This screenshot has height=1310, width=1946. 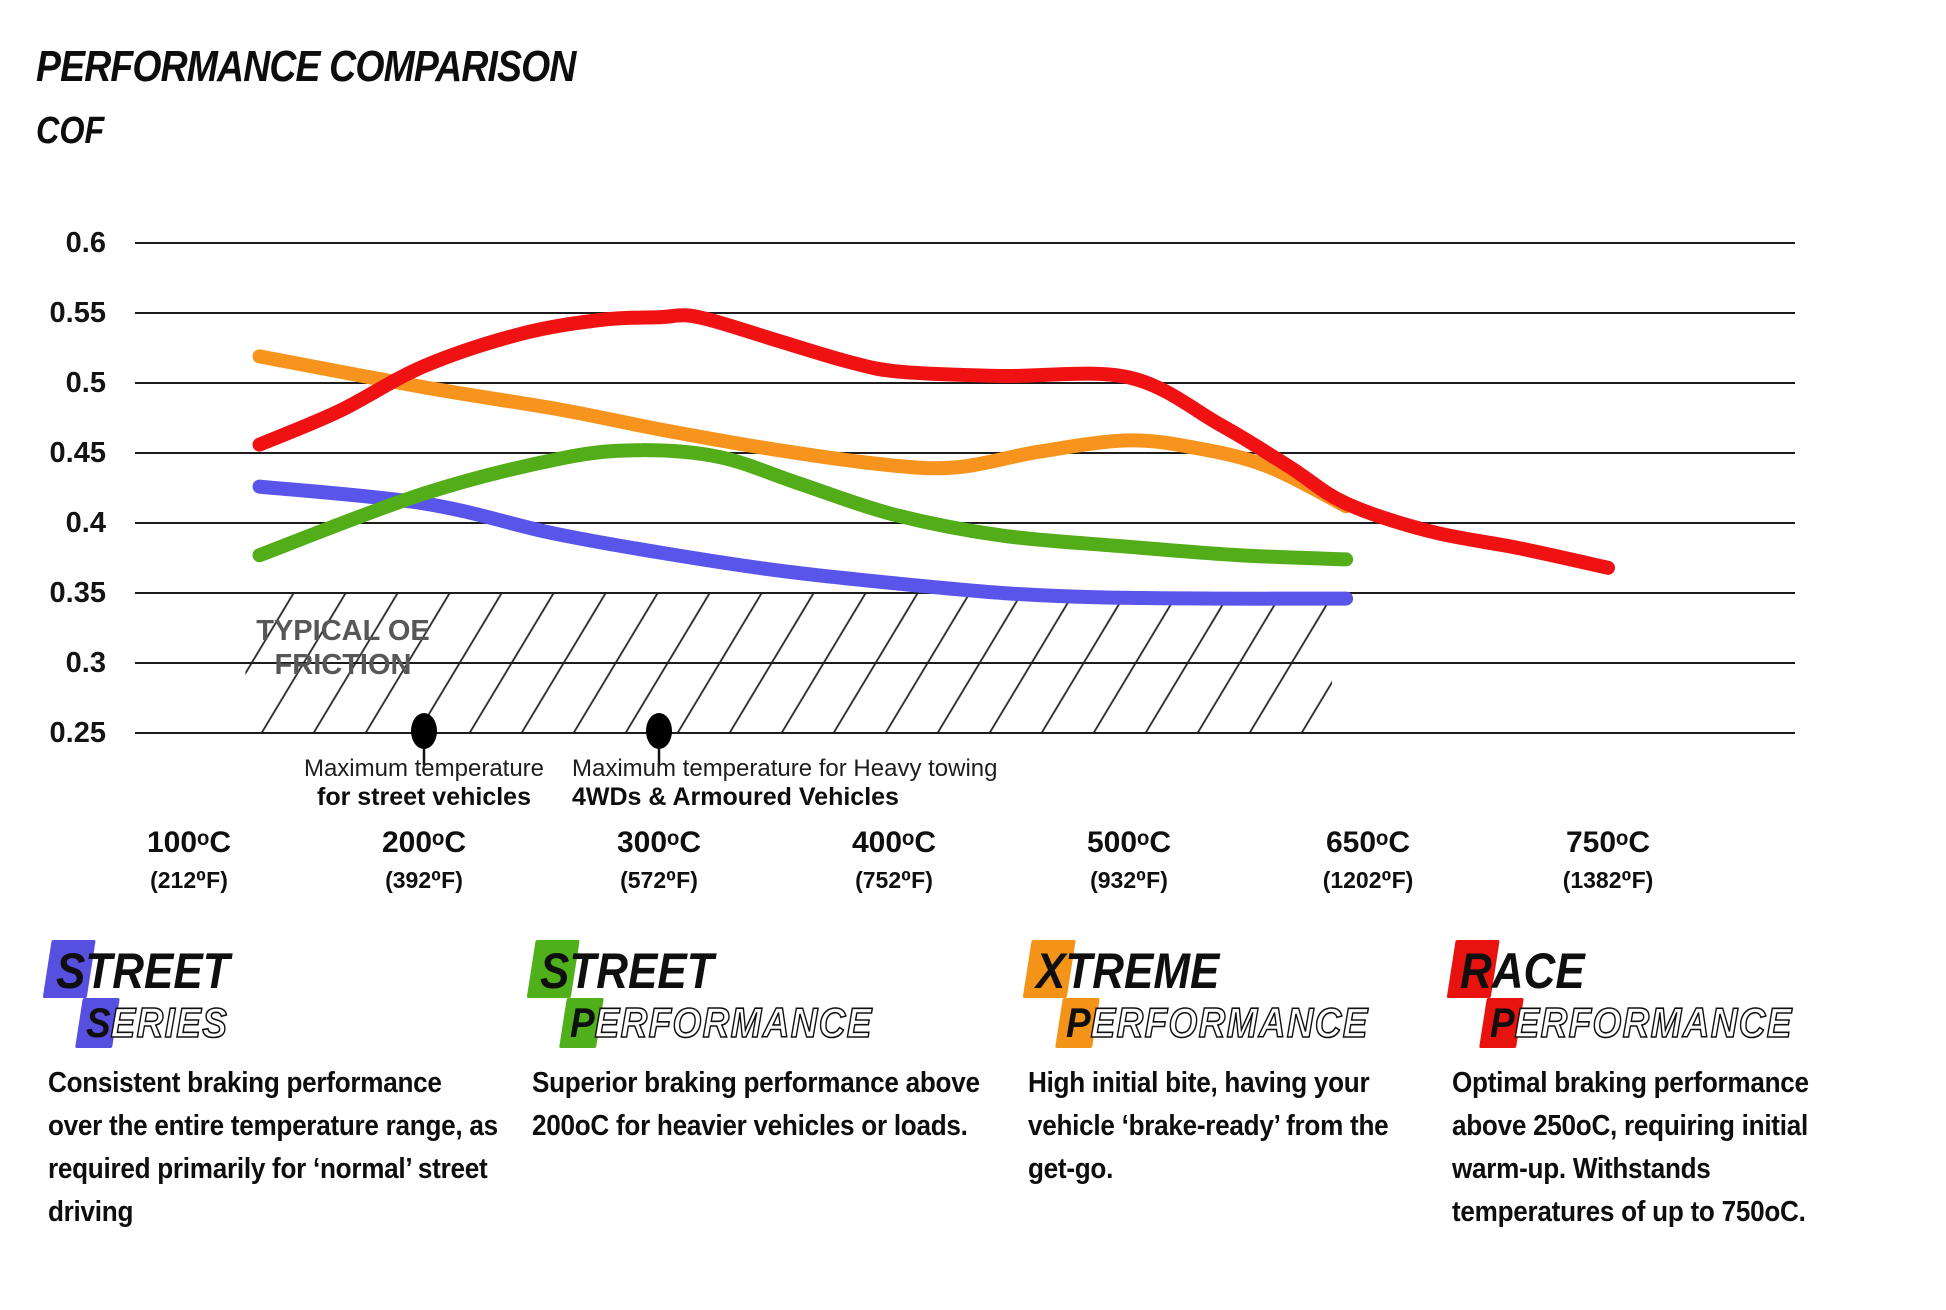 I want to click on x-tick-label: 750ᵒC (1382⁰F), so click(x=1608, y=859).